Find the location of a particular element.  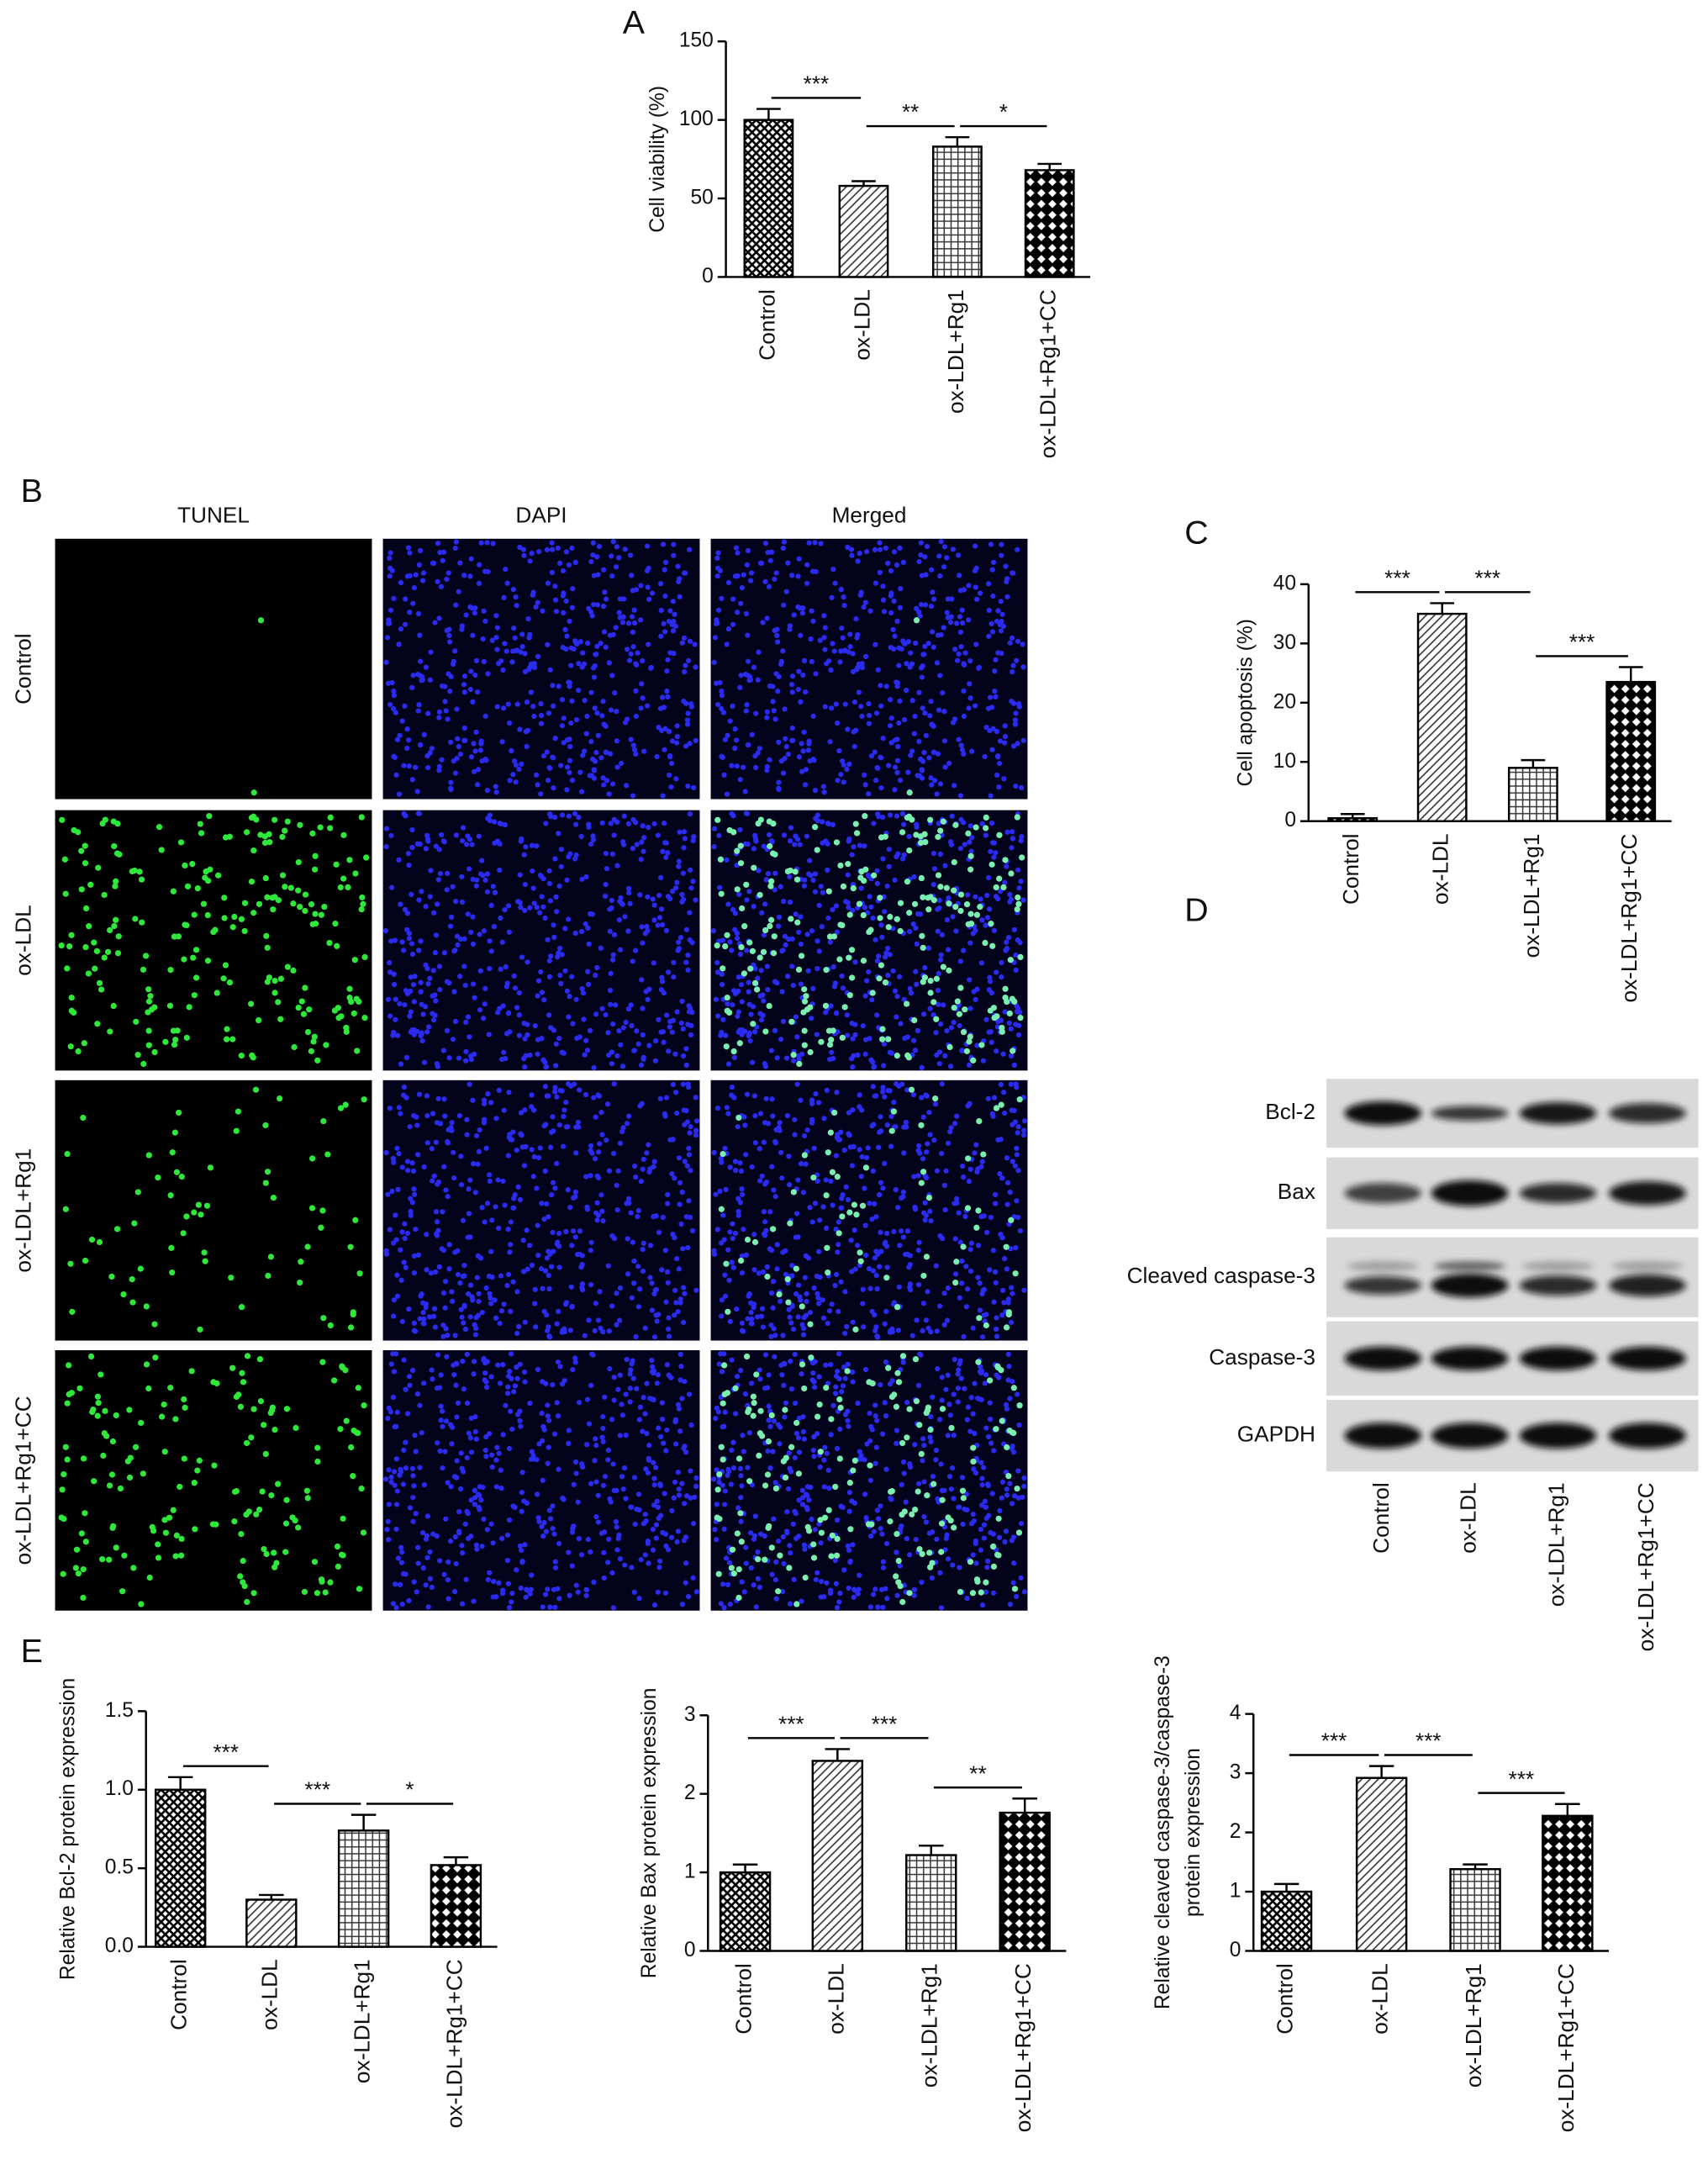

panel-label: C is located at coordinates (1196, 532).